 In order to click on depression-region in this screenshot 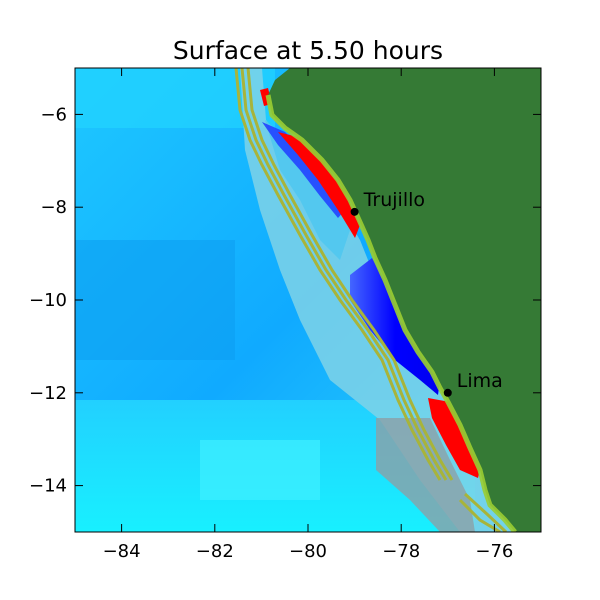, I will do `click(395, 326)`.